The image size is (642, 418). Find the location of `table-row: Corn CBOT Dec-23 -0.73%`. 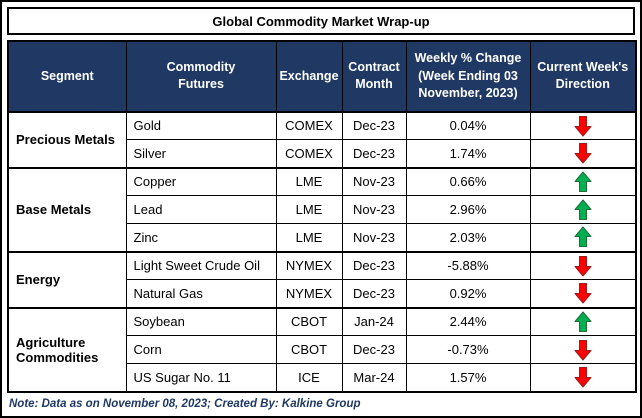

table-row: Corn CBOT Dec-23 -0.73% is located at coordinates (322, 349).